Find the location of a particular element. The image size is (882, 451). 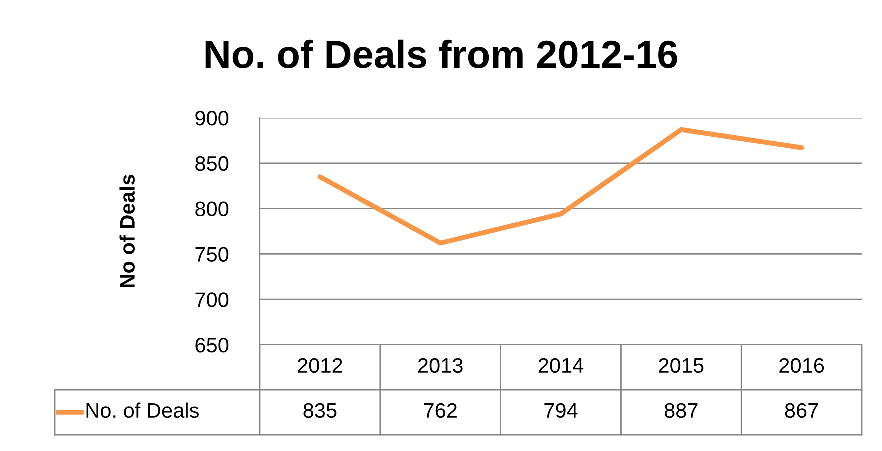

y-tick-label: 800 is located at coordinates (212, 209).